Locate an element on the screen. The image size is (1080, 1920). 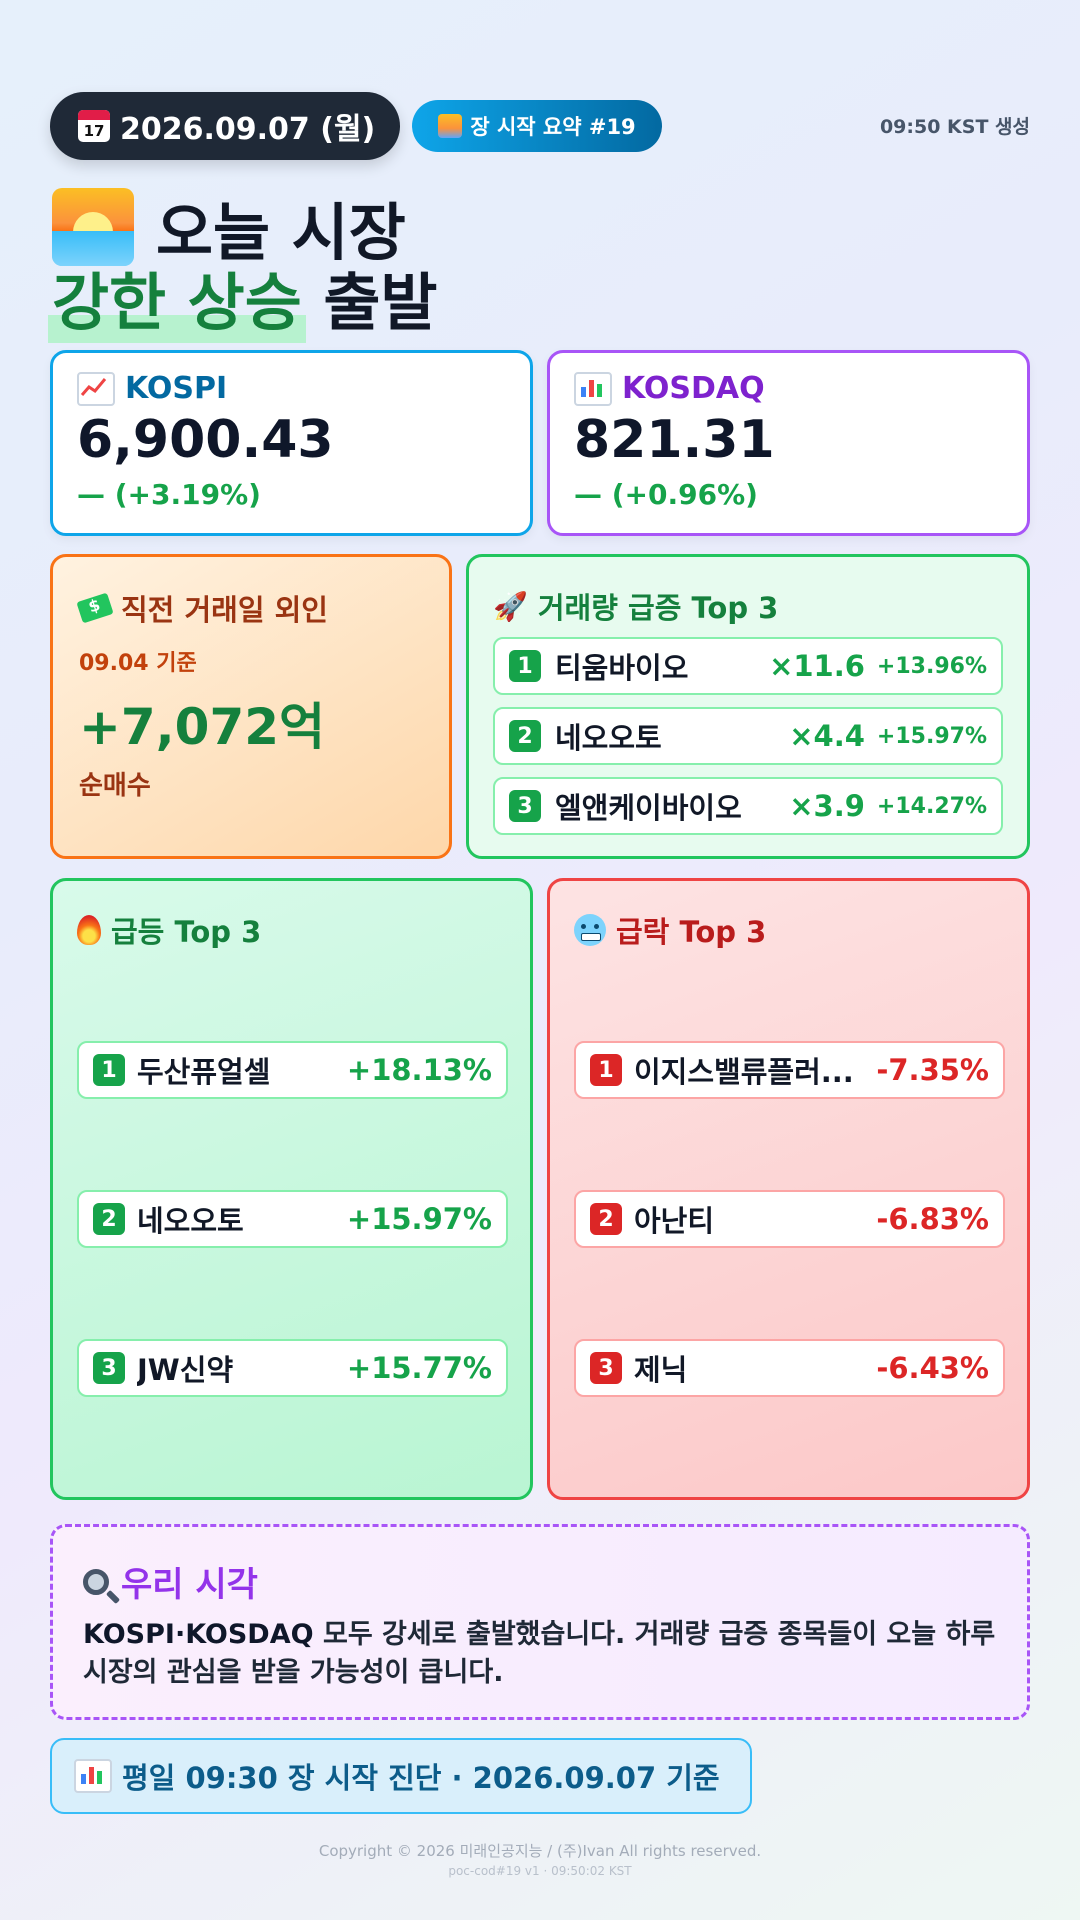
cold-face-icon is located at coordinates (590, 930).